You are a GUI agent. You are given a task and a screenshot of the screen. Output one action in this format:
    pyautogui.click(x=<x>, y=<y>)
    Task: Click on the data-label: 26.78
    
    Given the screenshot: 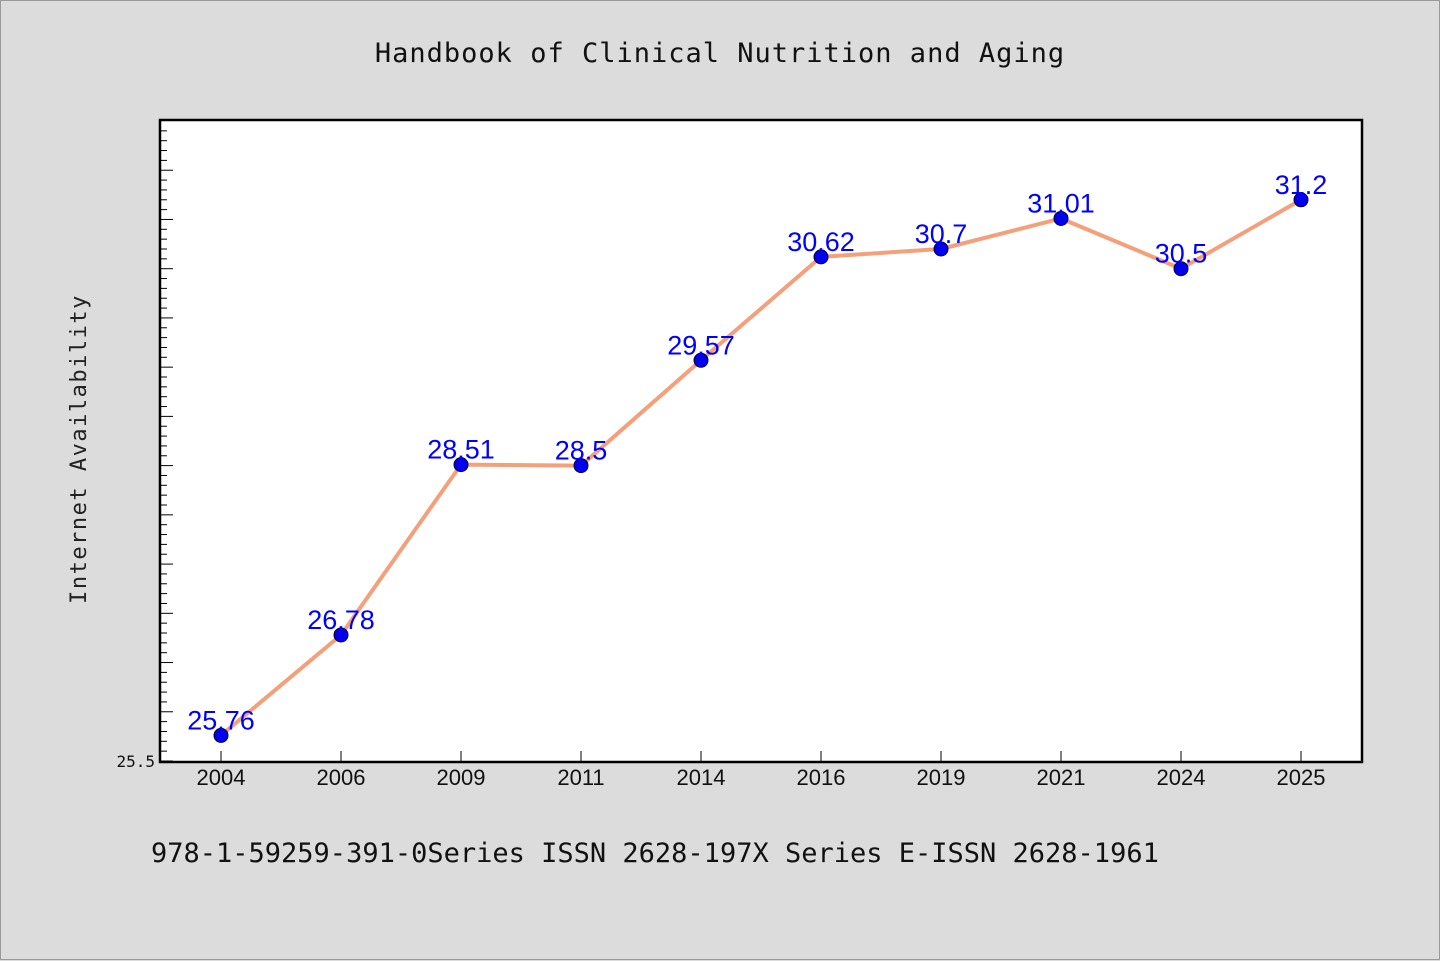 What is the action you would take?
    pyautogui.click(x=341, y=620)
    